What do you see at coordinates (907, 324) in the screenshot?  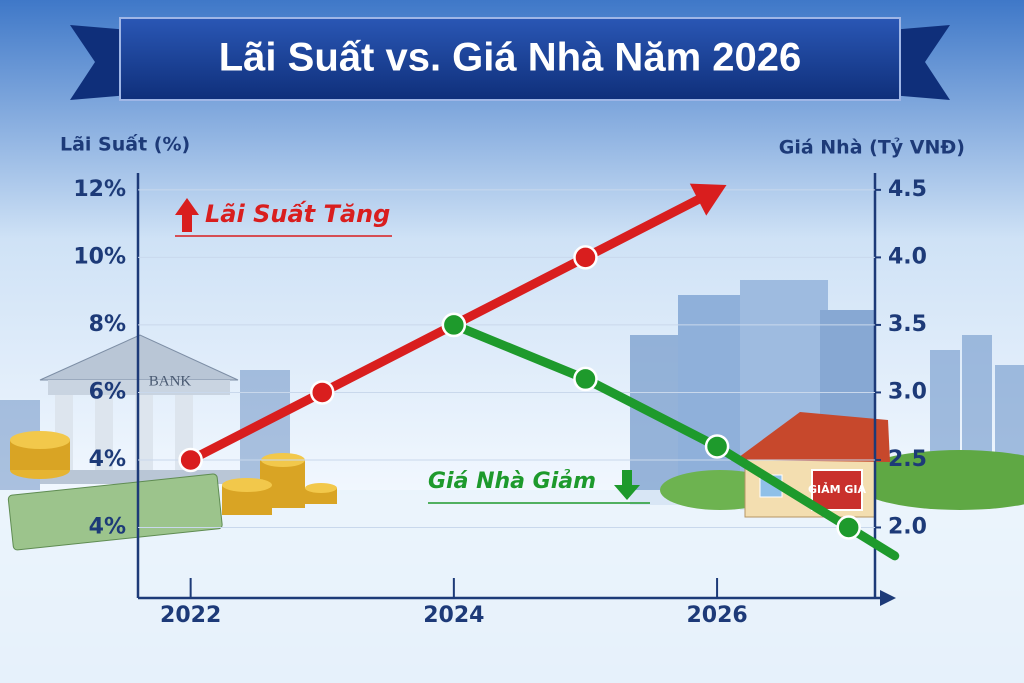 I see `y2-tick-label: 3.5` at bounding box center [907, 324].